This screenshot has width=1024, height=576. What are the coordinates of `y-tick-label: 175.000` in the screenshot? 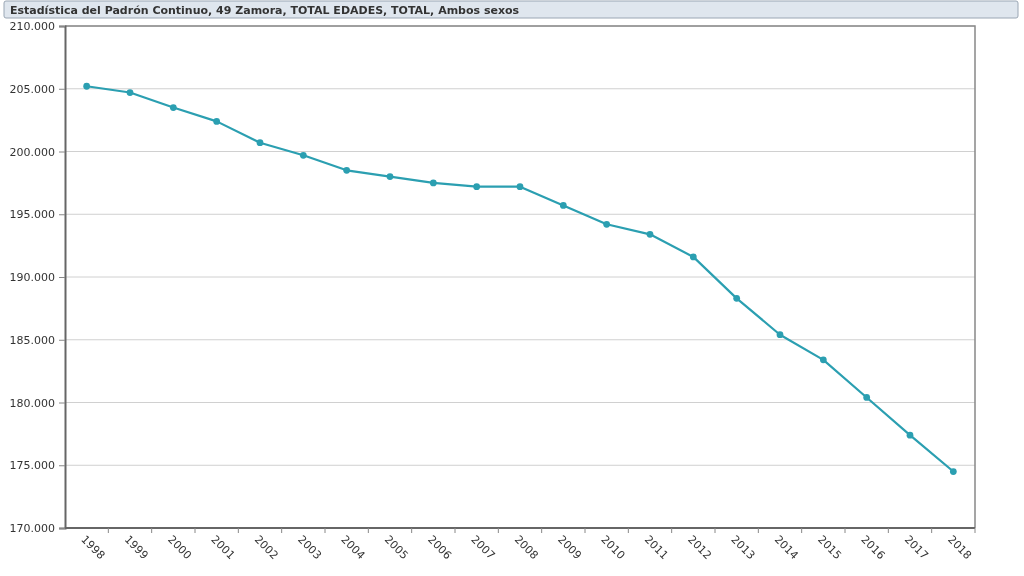 It's located at (32, 466).